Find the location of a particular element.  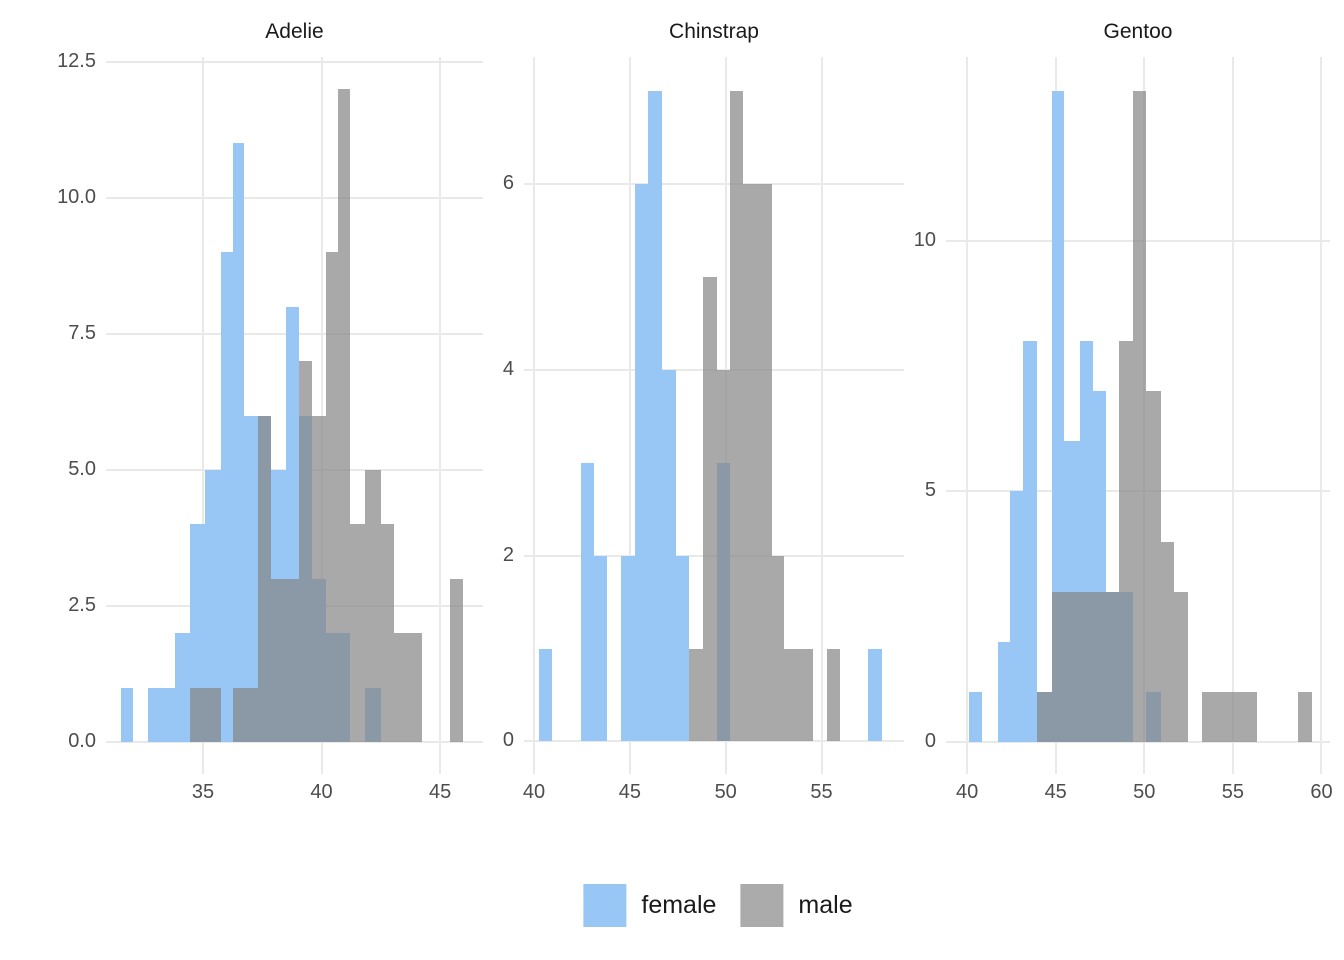

y-tick-label: 10.0 is located at coordinates (76, 196).